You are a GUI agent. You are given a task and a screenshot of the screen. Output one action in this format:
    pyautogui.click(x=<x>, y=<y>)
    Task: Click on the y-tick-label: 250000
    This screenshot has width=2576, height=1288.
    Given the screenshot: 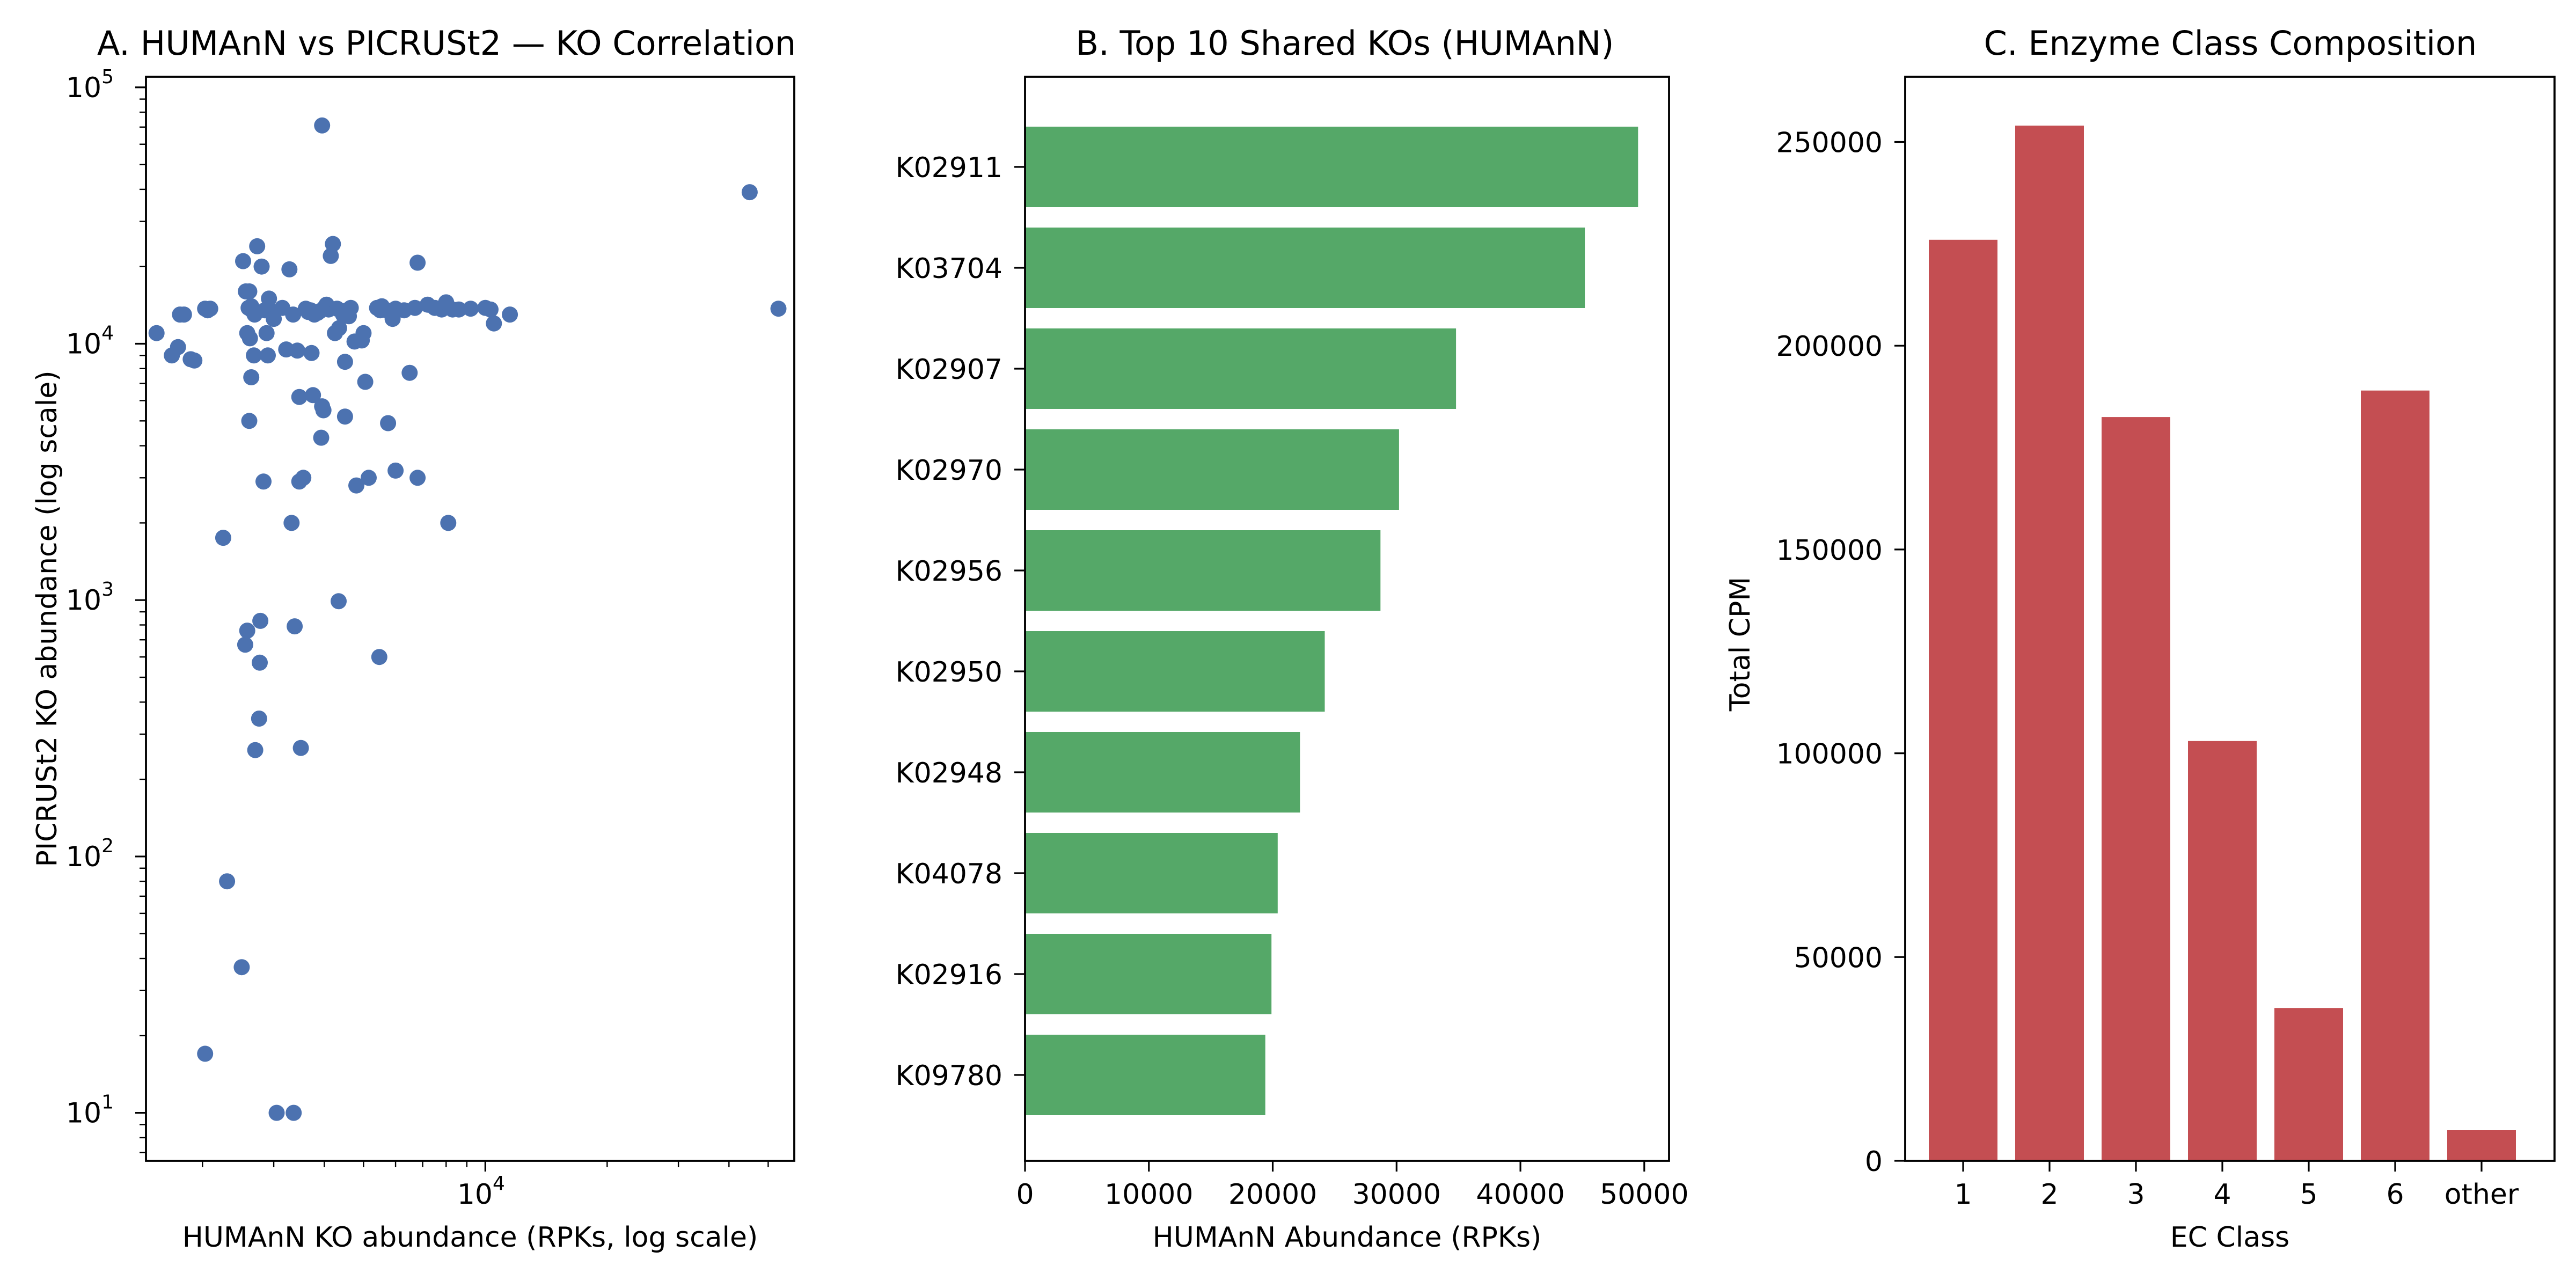 What is the action you would take?
    pyautogui.click(x=1829, y=143)
    